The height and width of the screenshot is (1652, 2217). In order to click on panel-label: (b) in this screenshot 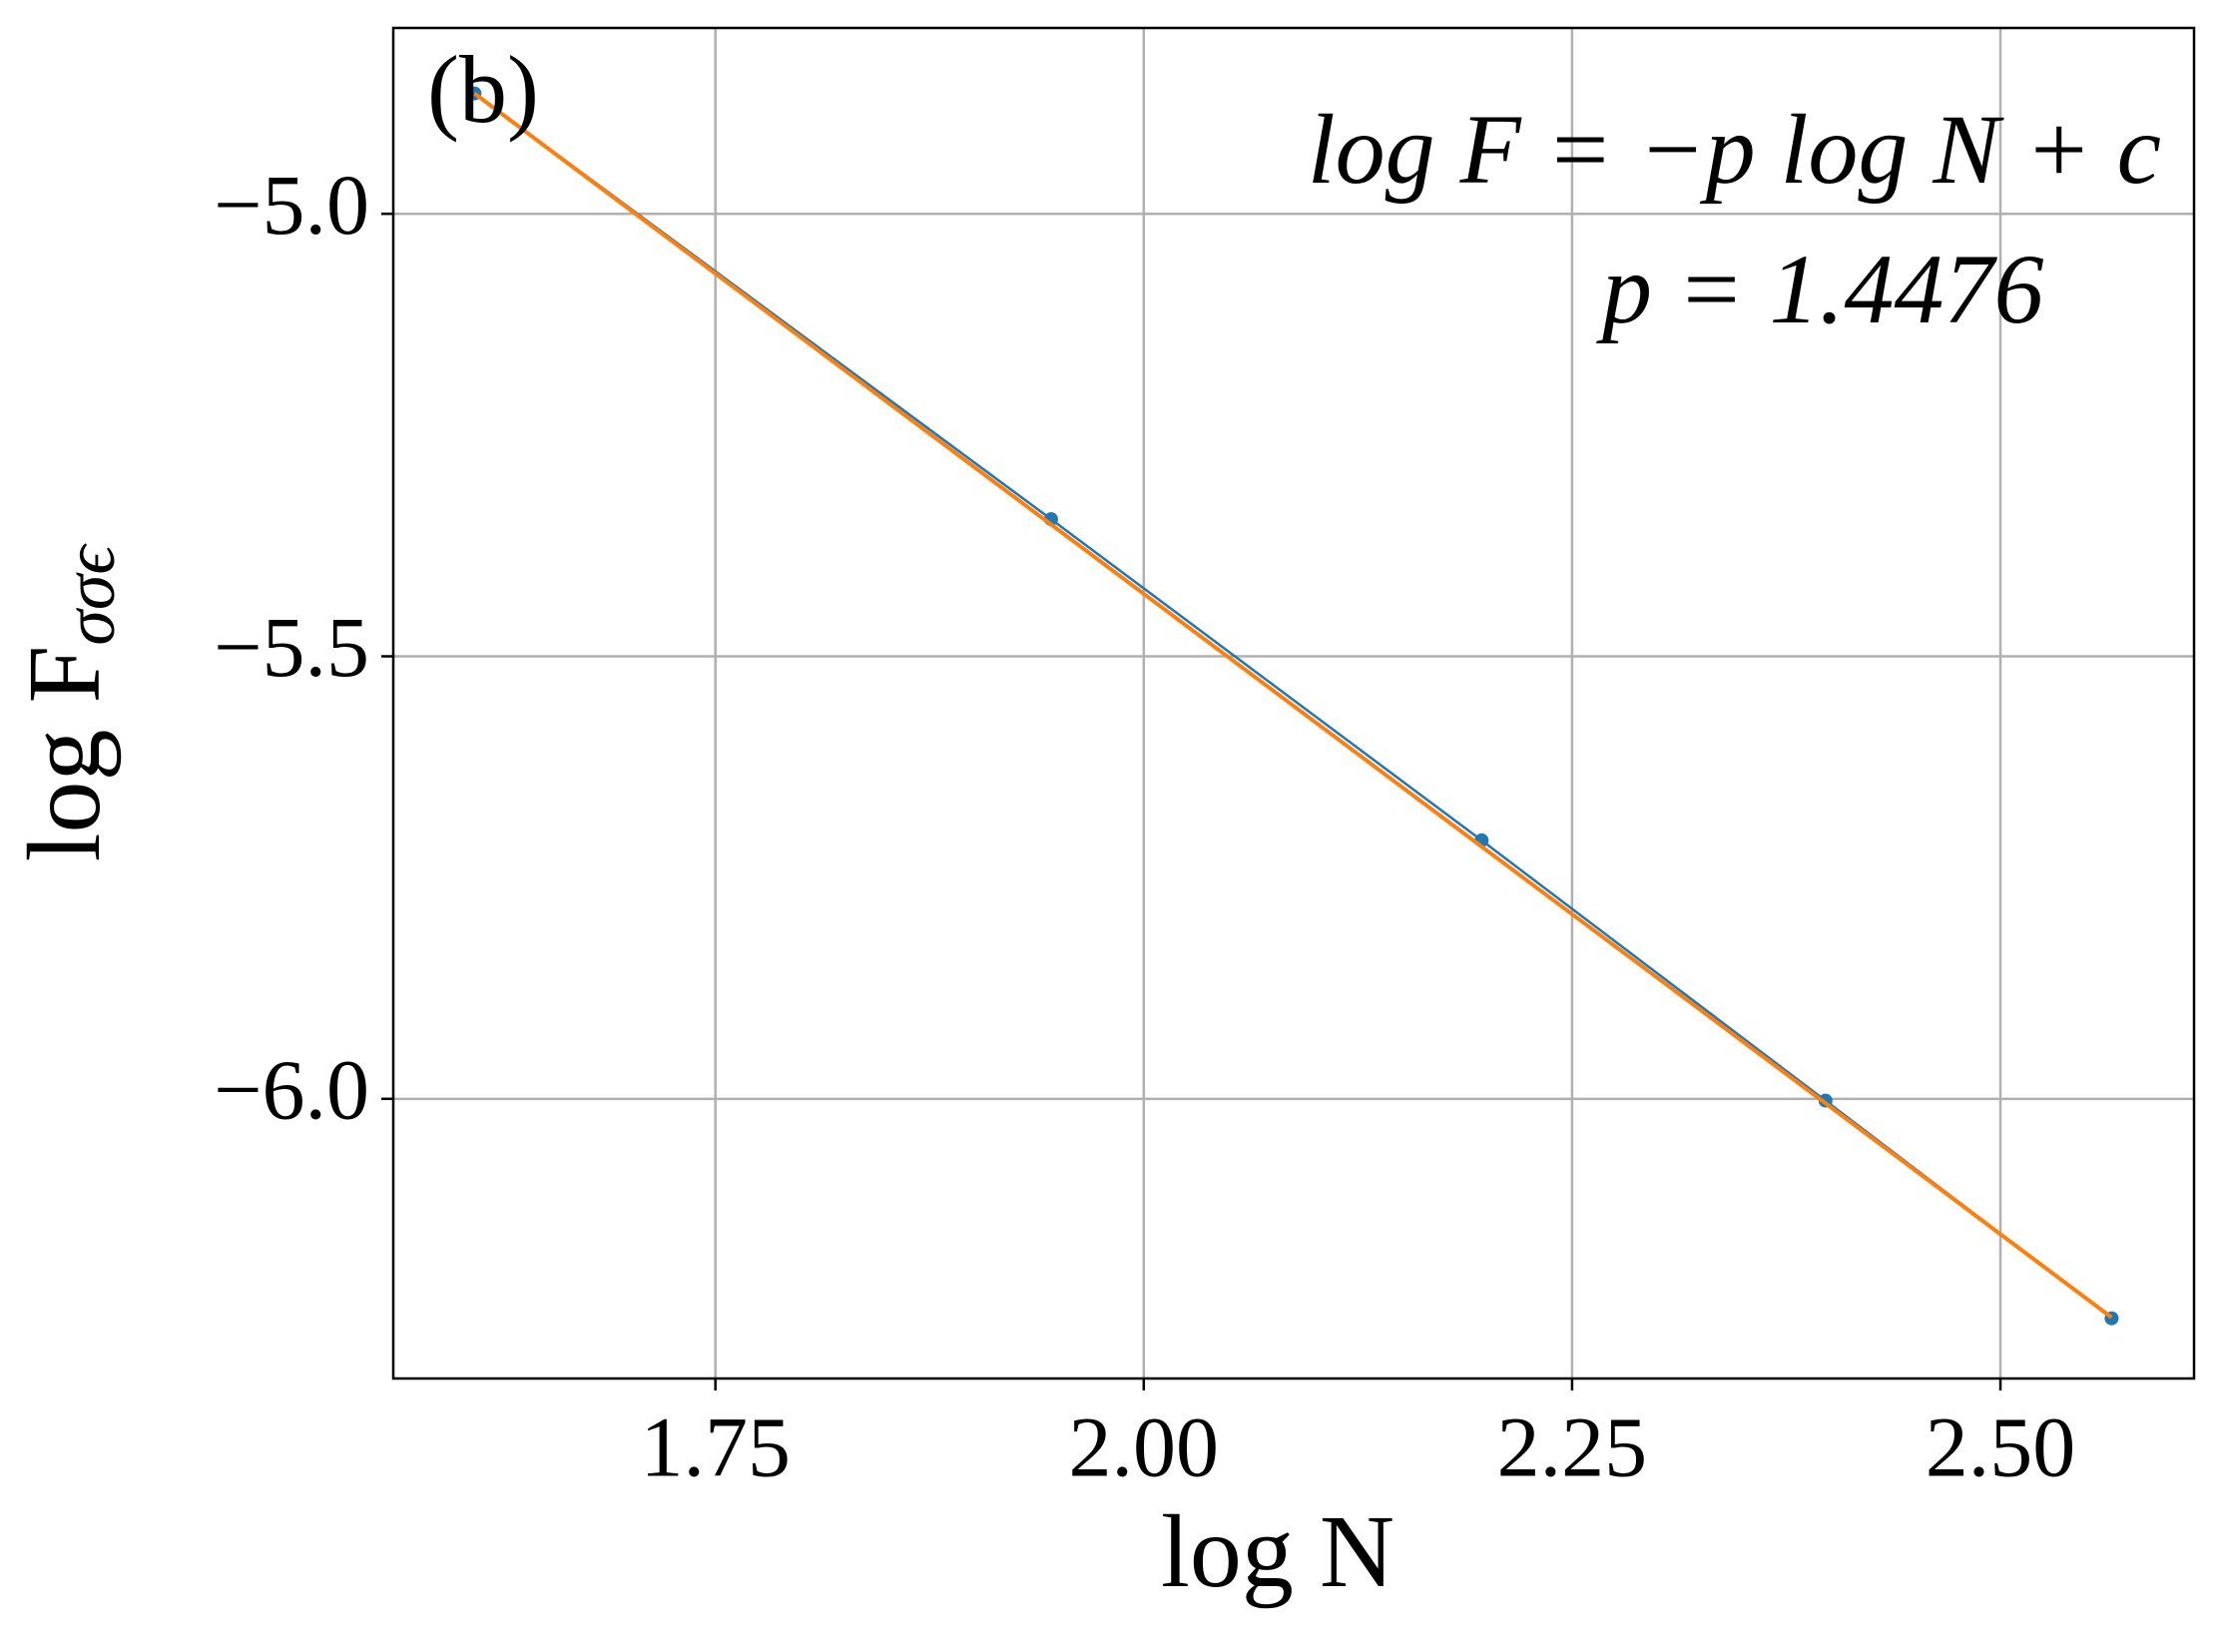, I will do `click(483, 89)`.